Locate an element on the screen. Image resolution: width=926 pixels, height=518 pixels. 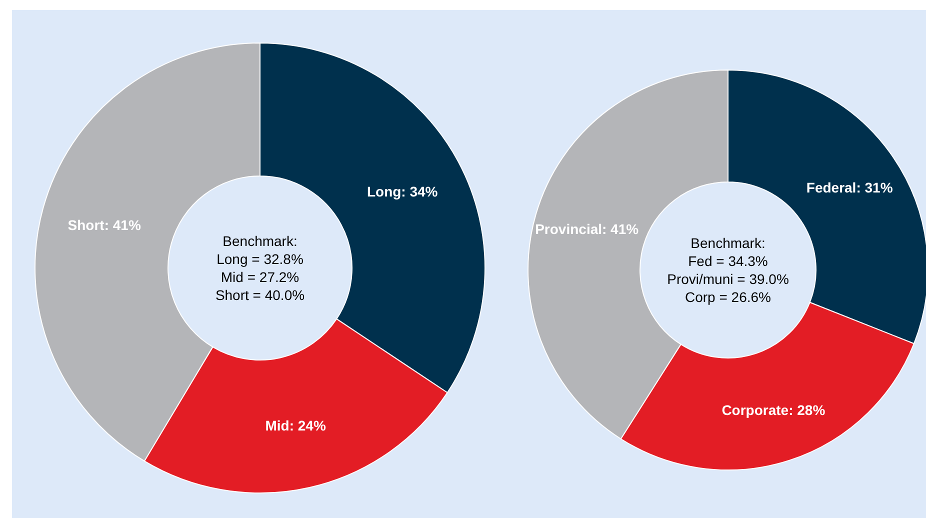
slice-label: Long: 34% is located at coordinates (402, 192).